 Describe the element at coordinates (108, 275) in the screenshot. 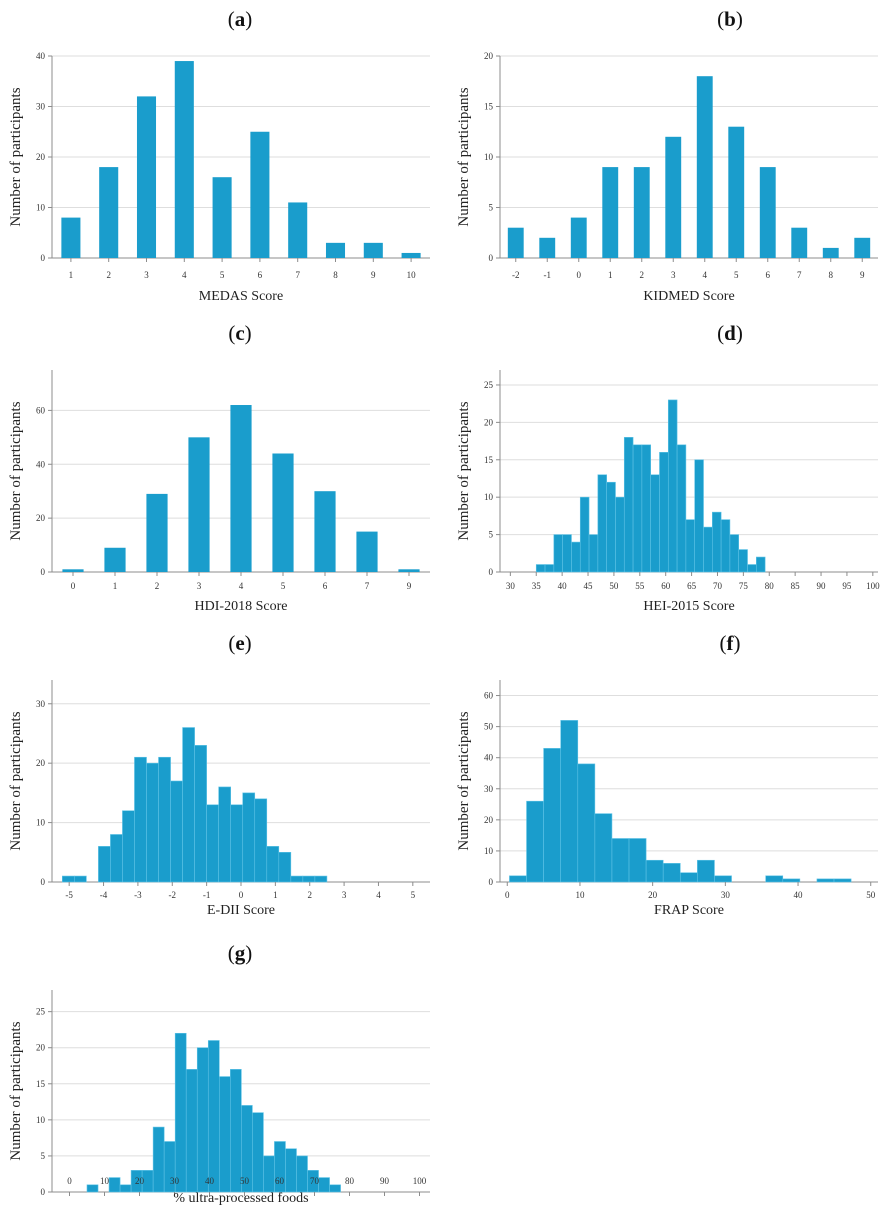

I see `x-tick-label: 2` at that location.